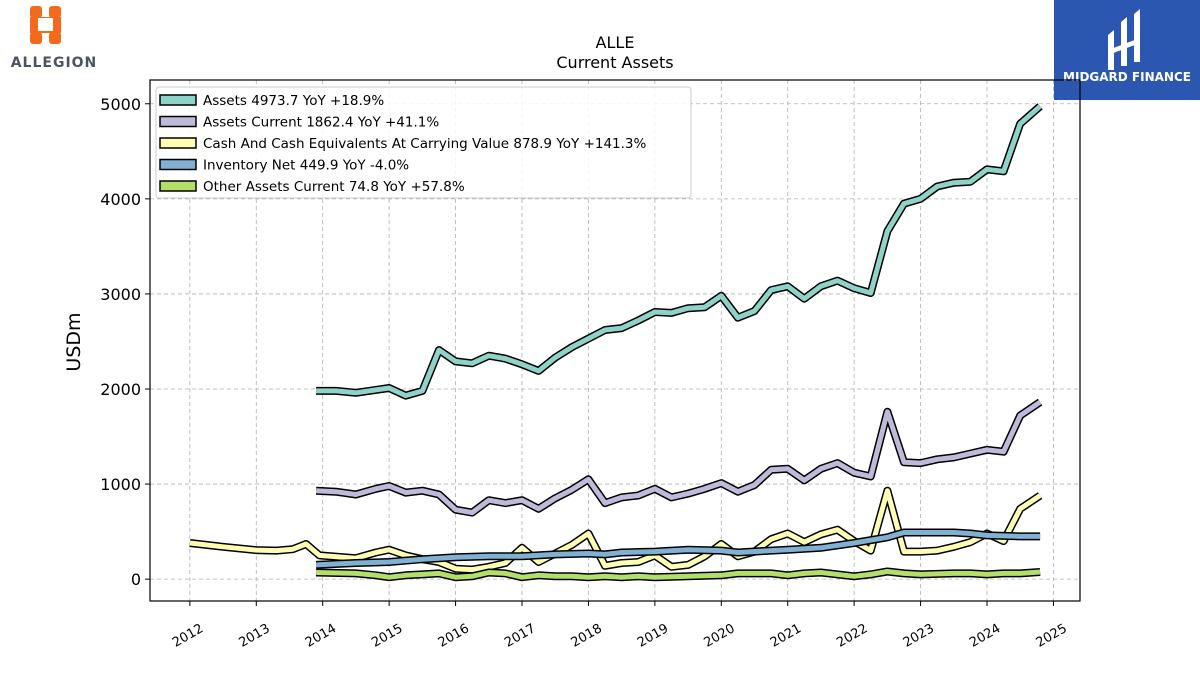 The width and height of the screenshot is (1200, 675). Describe the element at coordinates (125, 342) in the screenshot. I see `y-axis-ticks: 0 1000 2000 3000 4000 5000` at that location.